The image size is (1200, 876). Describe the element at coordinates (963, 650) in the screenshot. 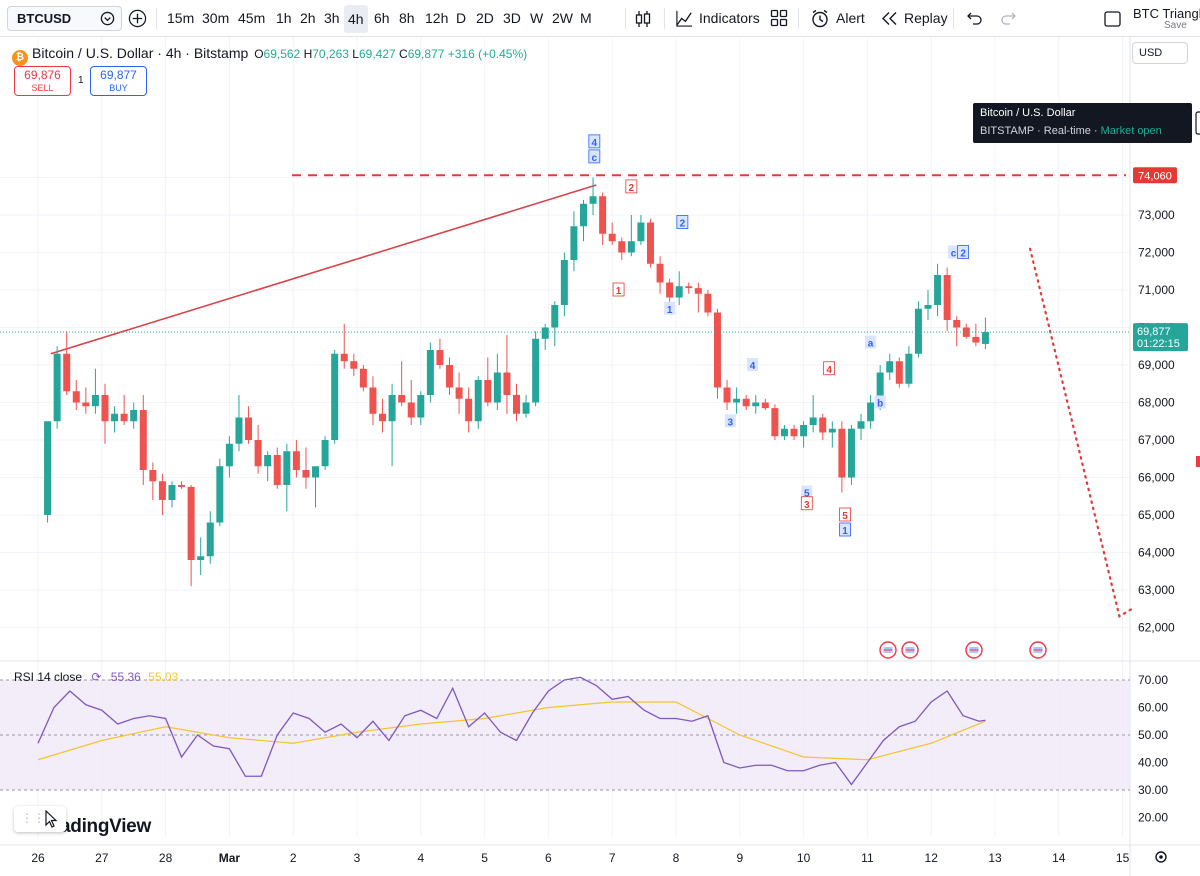

I see `event-markers` at that location.